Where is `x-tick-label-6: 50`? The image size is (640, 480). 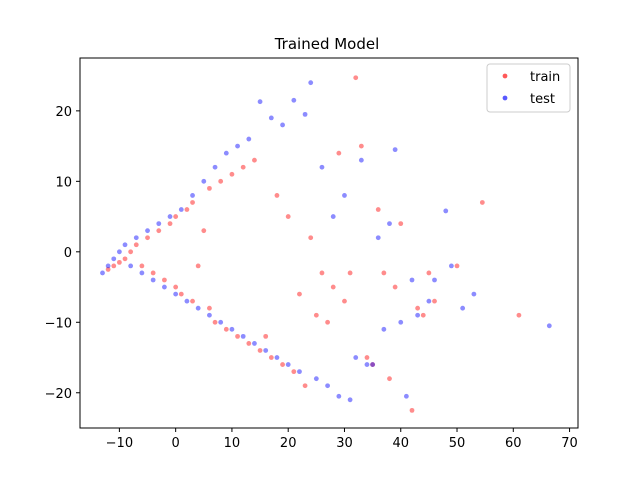 x-tick-label-6: 50 is located at coordinates (457, 443).